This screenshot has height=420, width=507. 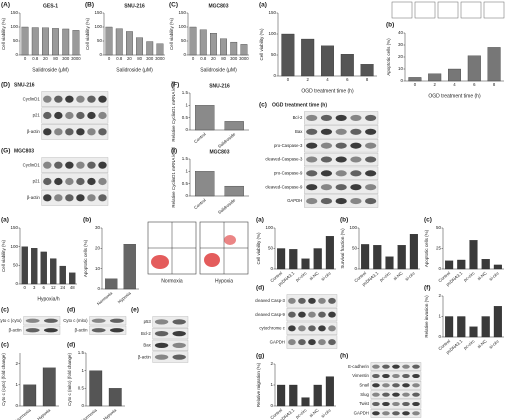 What do you see at coordinates (198, 252) in the screenshot?
I see `flow-plots: Normoxia Hypoxia` at bounding box center [198, 252].